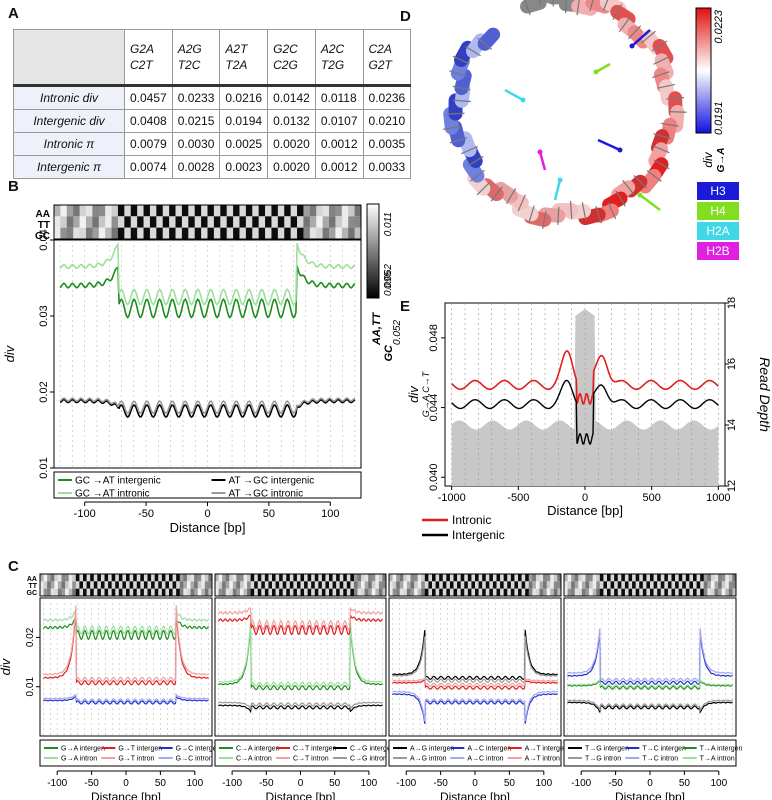 This screenshot has width=772, height=800. I want to click on x-tick-label: 0, so click(475, 783).